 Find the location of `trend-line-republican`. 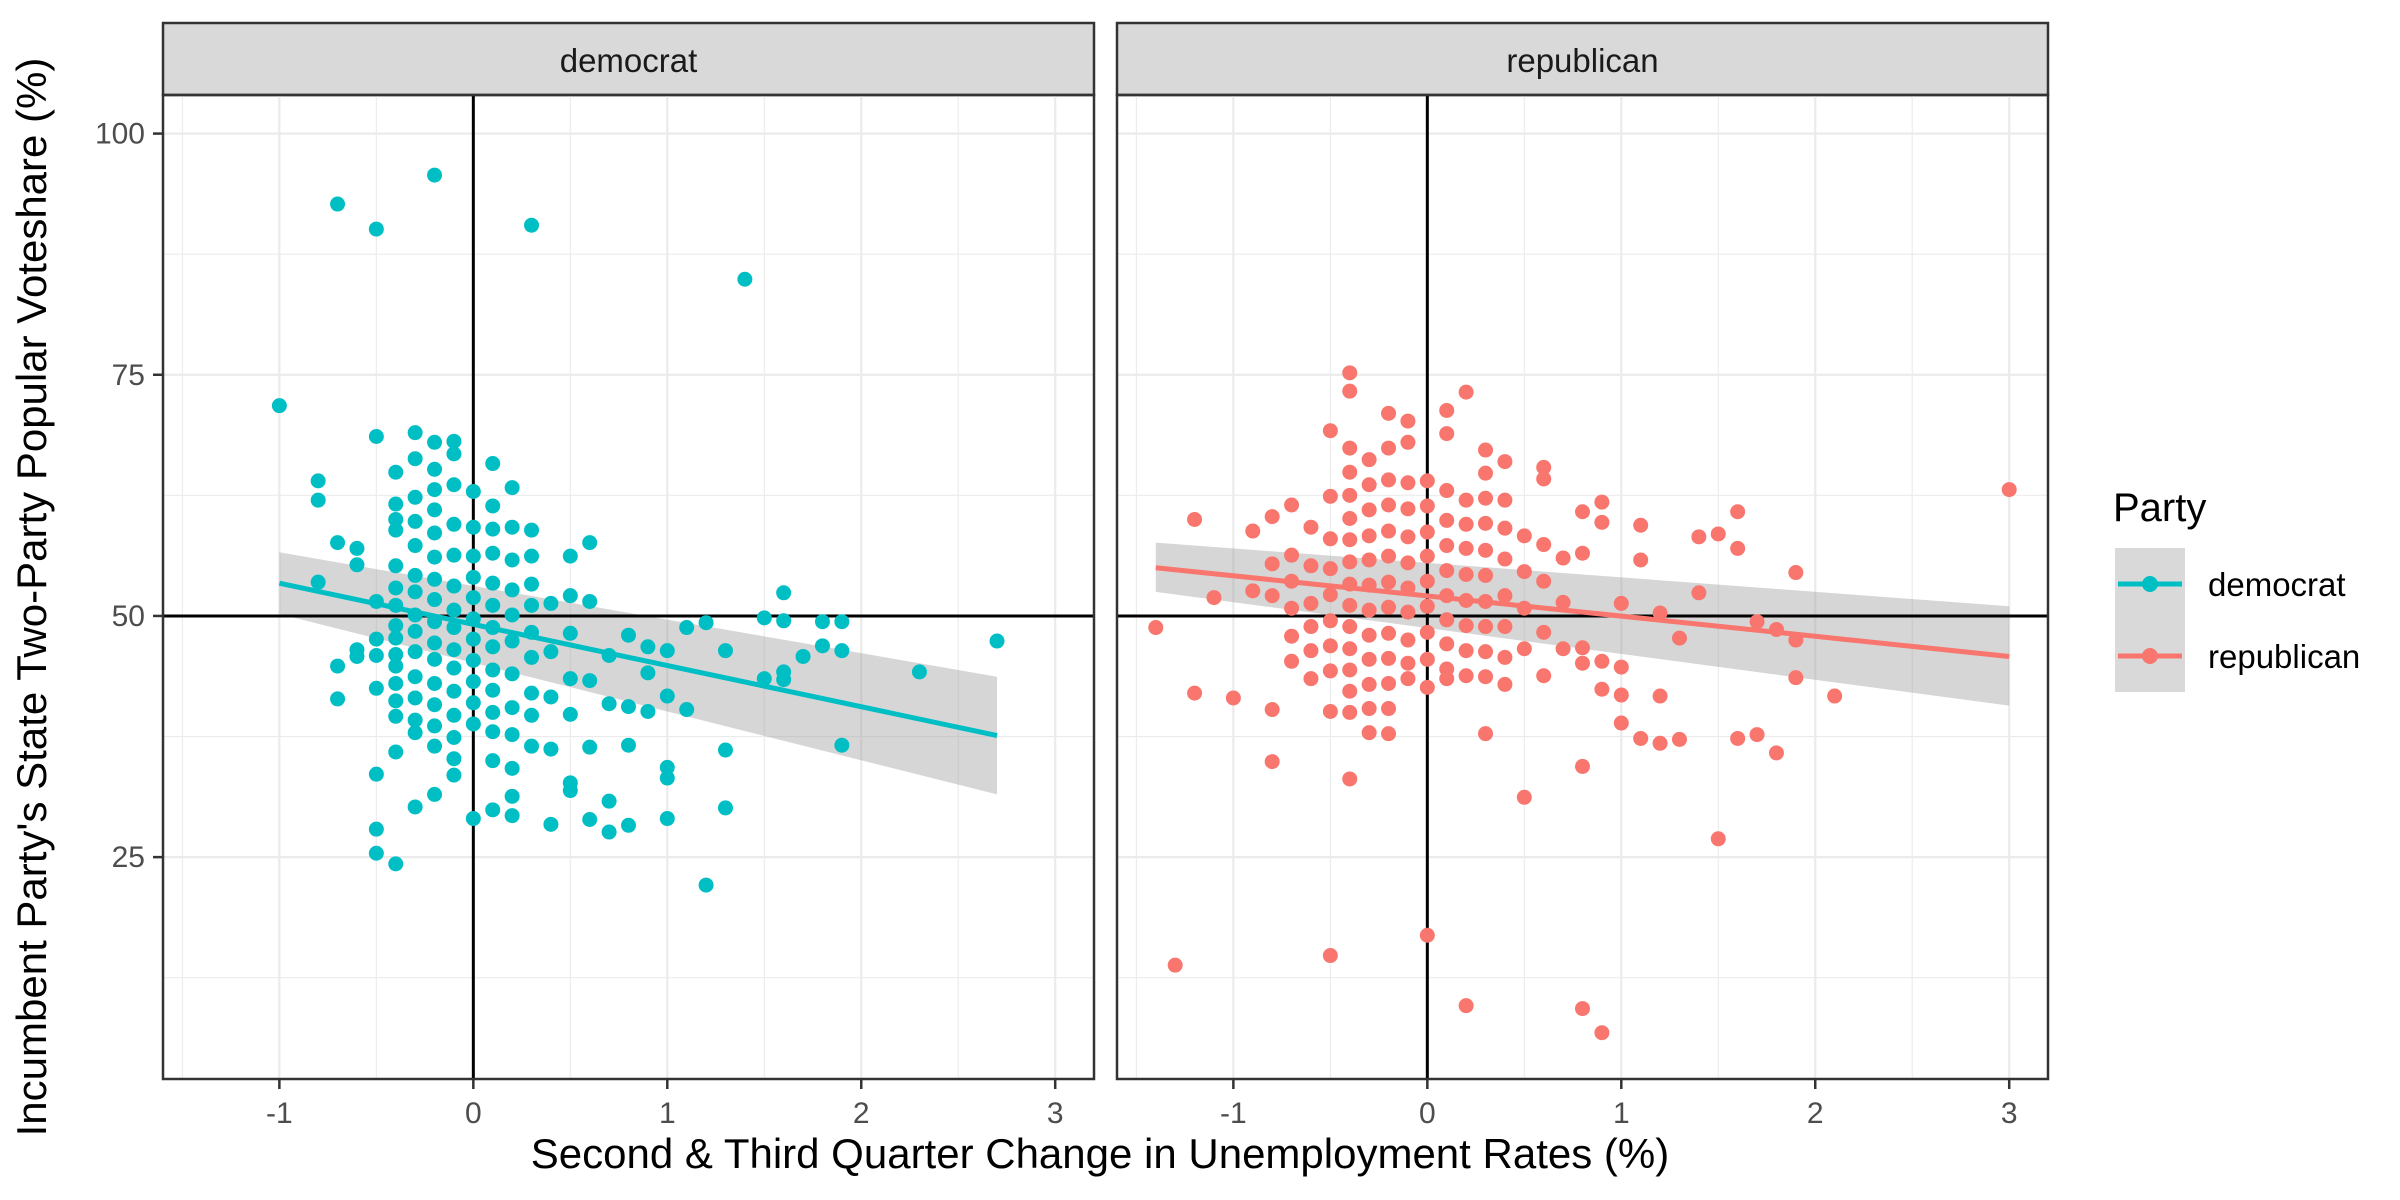

trend-line-republican is located at coordinates (1582, 612).